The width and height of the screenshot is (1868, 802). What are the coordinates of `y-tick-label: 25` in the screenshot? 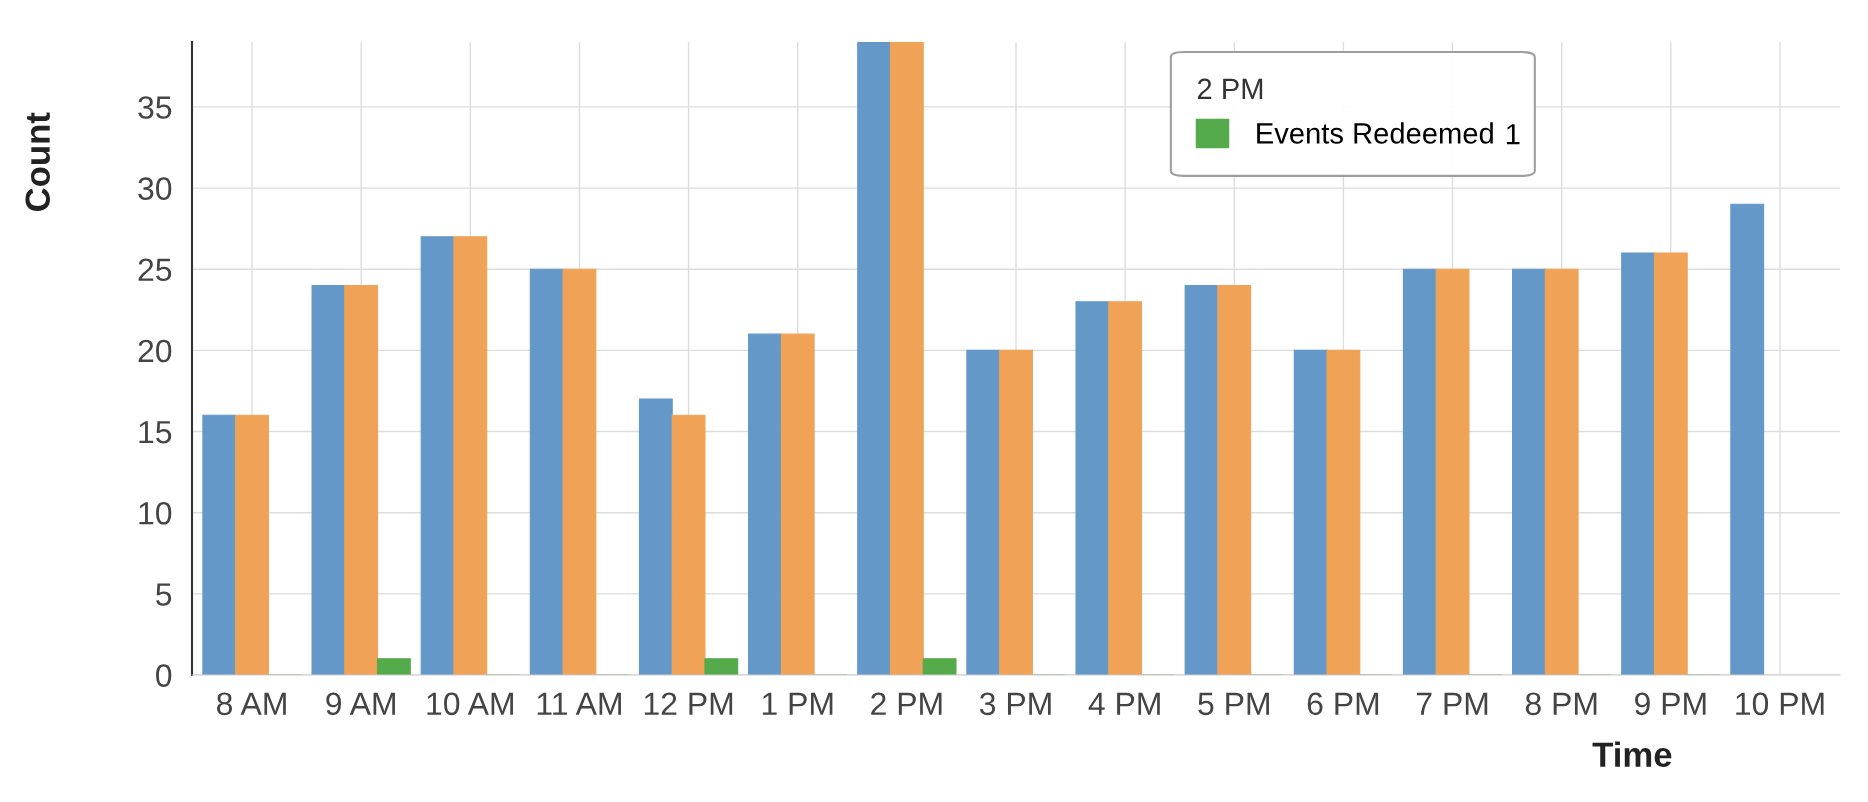 It's located at (155, 270).